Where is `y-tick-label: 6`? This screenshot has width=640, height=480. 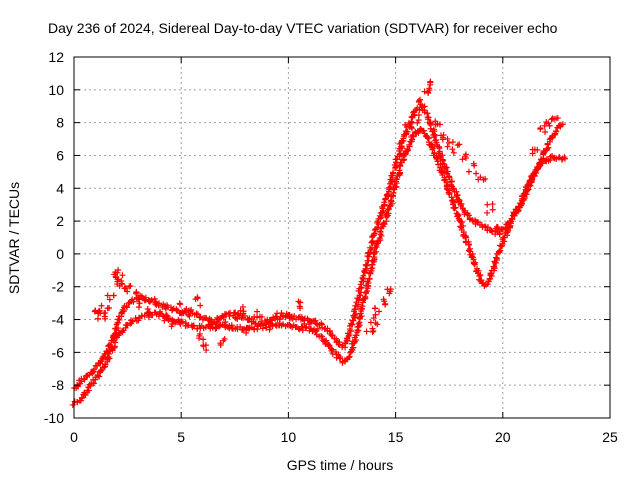
y-tick-label: 6 is located at coordinates (60, 155).